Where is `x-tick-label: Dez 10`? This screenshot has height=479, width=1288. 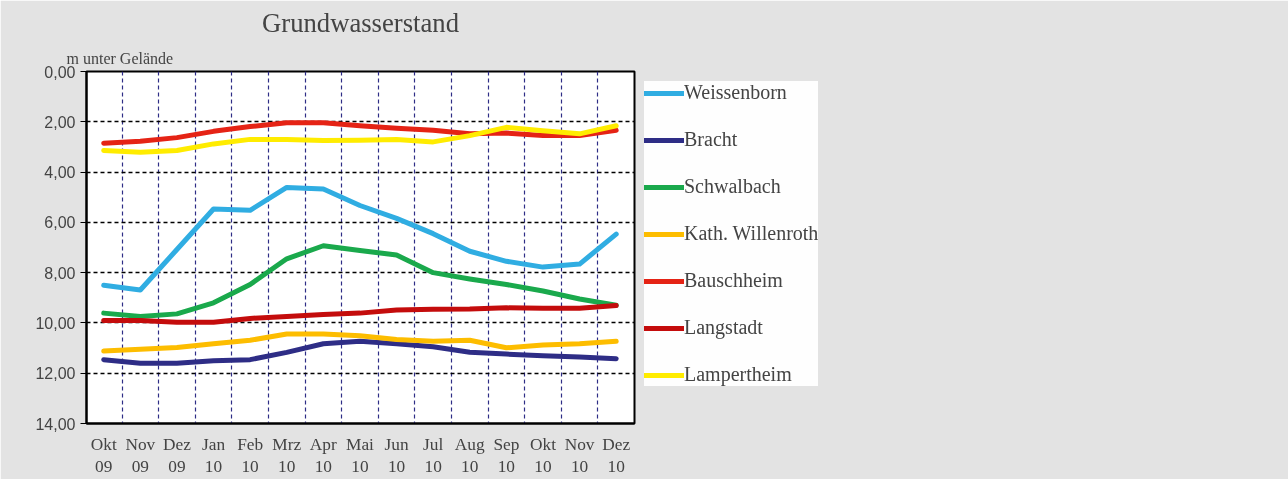
x-tick-label: Dez 10 is located at coordinates (616, 455).